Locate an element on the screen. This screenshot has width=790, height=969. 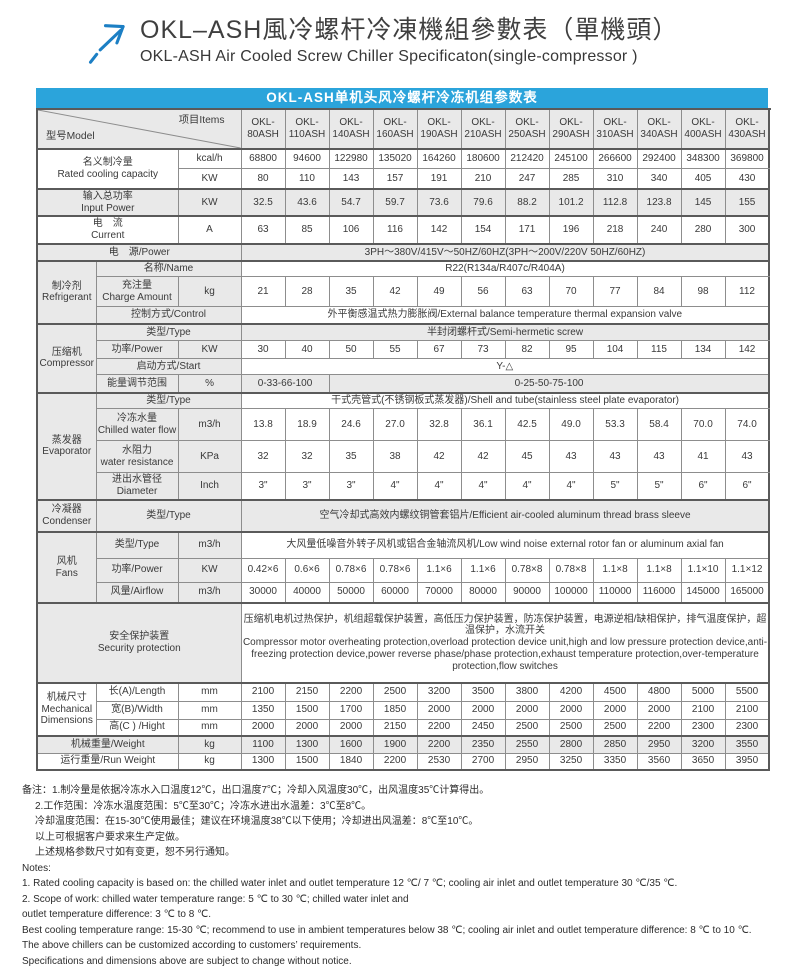
compressor-power-value: 104 is located at coordinates (615, 350).